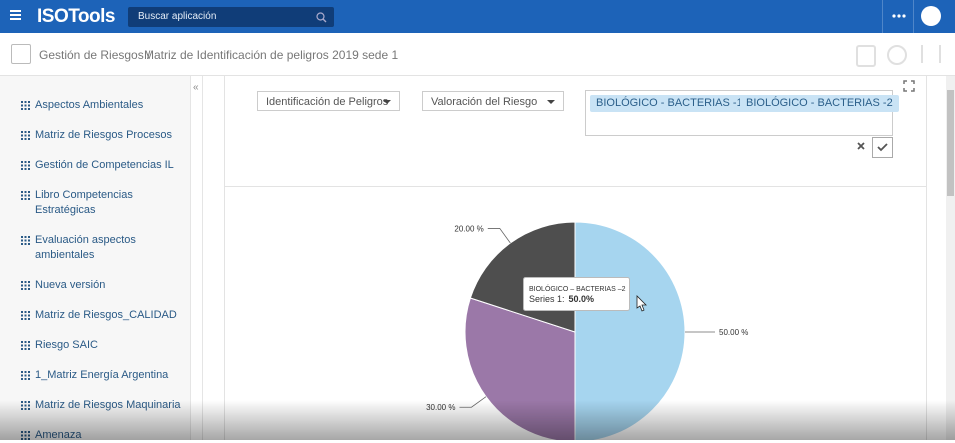 The image size is (955, 443). I want to click on apply-button, so click(882, 147).